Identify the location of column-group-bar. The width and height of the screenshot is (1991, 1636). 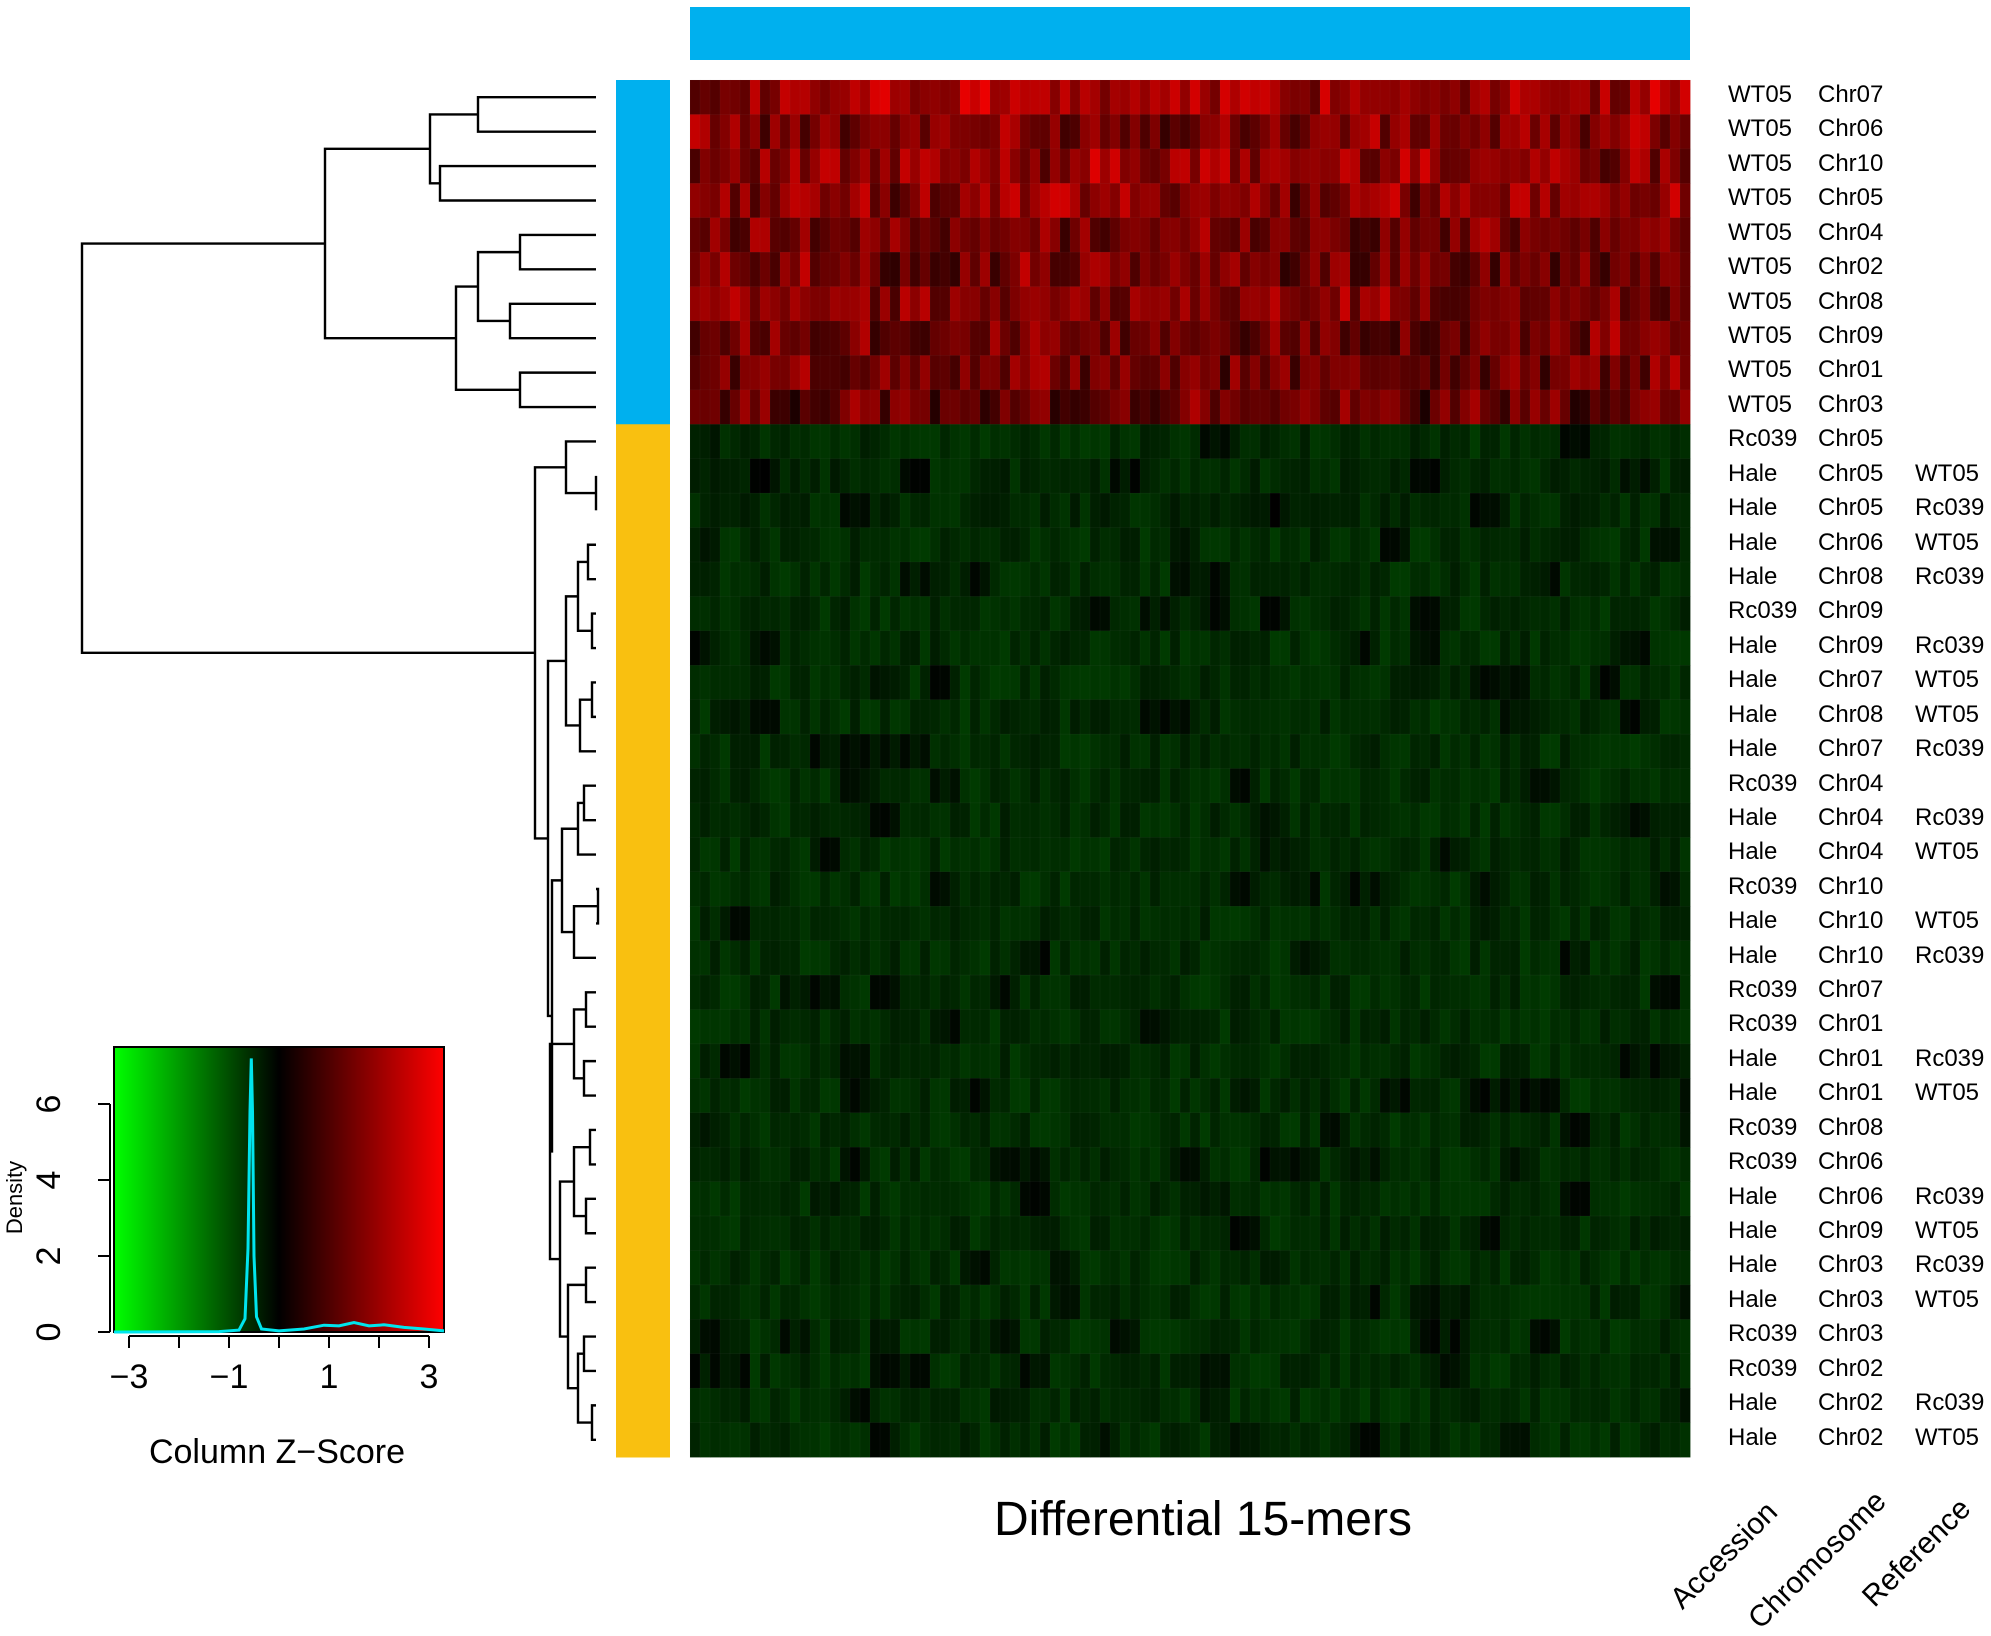
(1190, 33).